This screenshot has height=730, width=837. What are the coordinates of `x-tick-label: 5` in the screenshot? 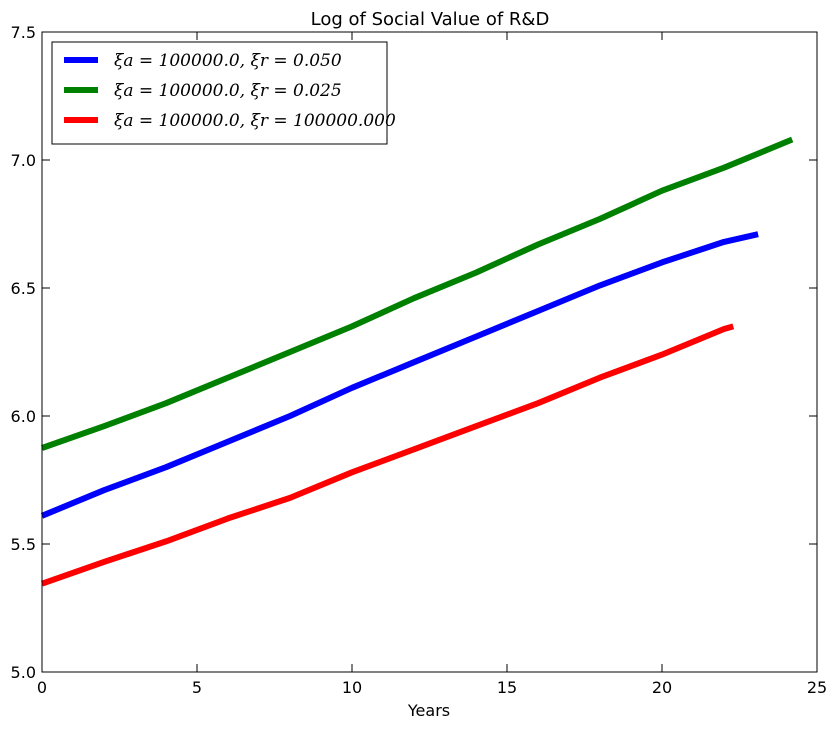 It's located at (197, 687).